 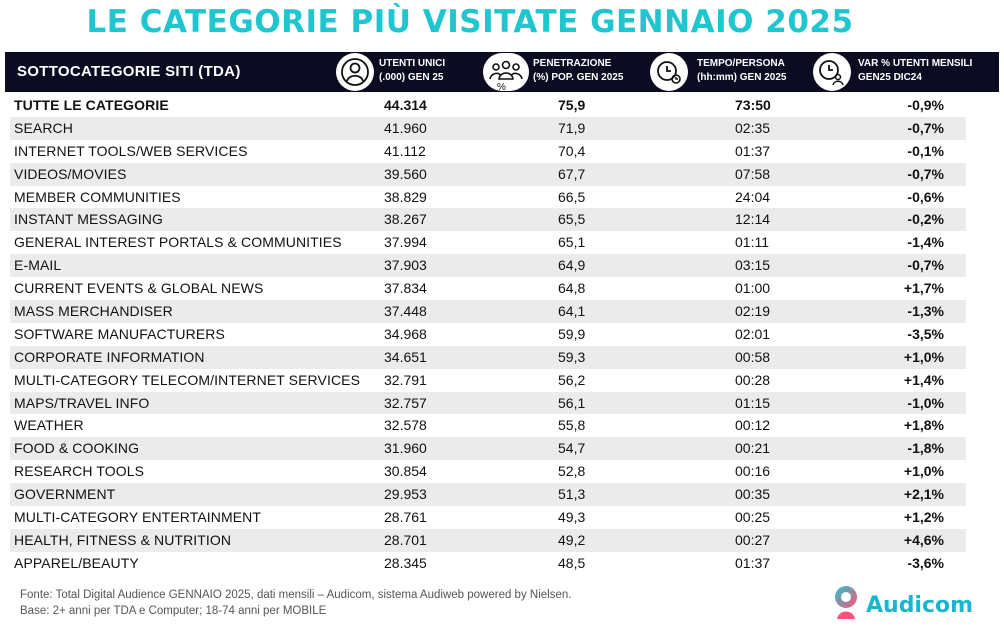 What do you see at coordinates (405, 517) in the screenshot?
I see `unique-users-value: 28.761` at bounding box center [405, 517].